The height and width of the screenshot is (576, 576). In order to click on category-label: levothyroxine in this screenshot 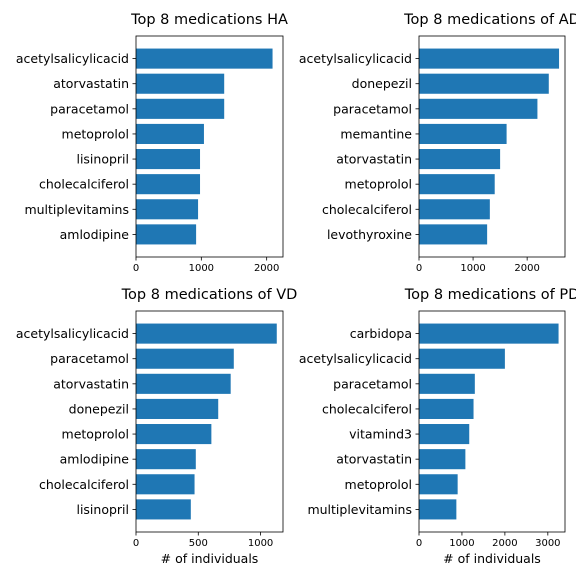, I will do `click(369, 234)`.